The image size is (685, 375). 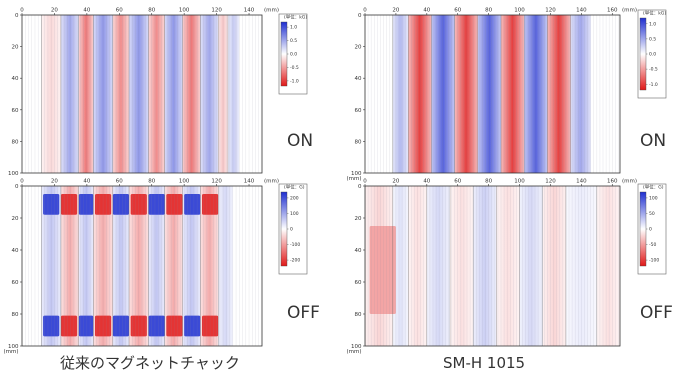 I want to click on colorbar: (単位：G) 200 100 0 -100 -200, so click(x=293, y=229).